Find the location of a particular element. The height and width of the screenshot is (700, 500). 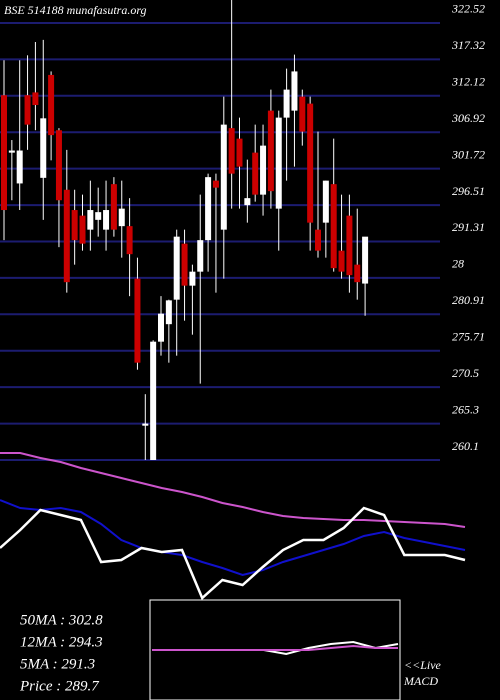

y-tick-label: 296.51 is located at coordinates (468, 191).